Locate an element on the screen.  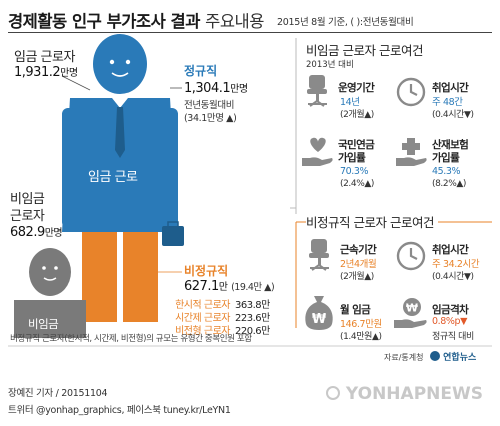
wage-figure-text: 임금 근로 is located at coordinates (113, 177).